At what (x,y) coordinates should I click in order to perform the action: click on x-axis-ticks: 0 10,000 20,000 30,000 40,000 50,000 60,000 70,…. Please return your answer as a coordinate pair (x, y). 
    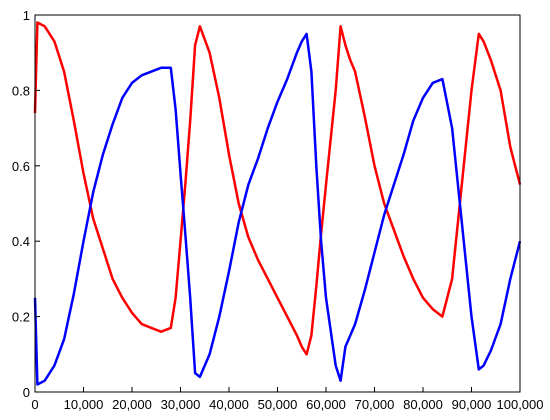
    Looking at the image, I should click on (287, 399).